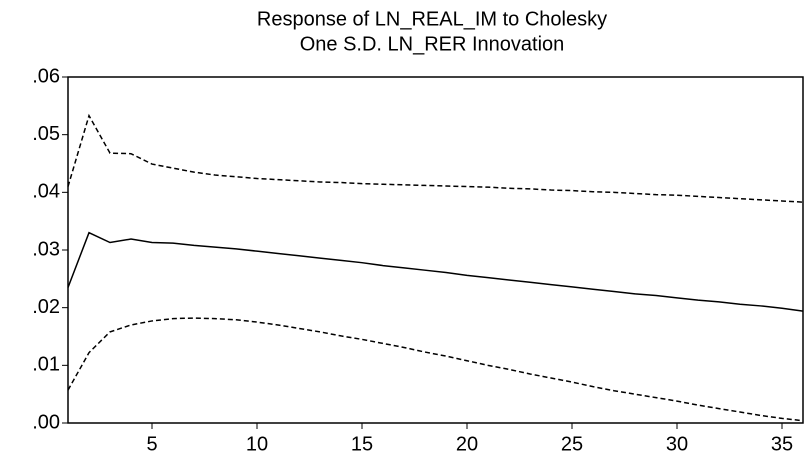 The height and width of the screenshot is (462, 805). I want to click on x-tick-label: 10, so click(257, 444).